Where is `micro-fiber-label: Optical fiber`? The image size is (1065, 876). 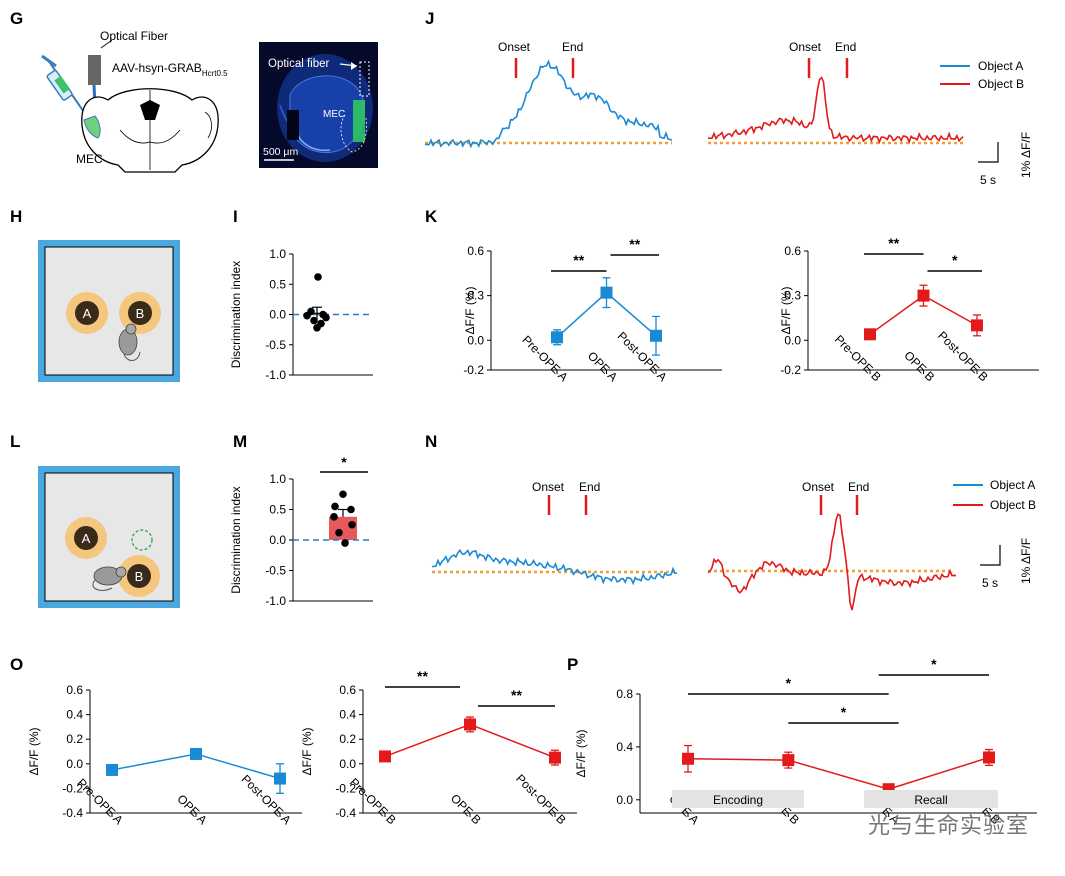 micro-fiber-label: Optical fiber is located at coordinates (299, 64).